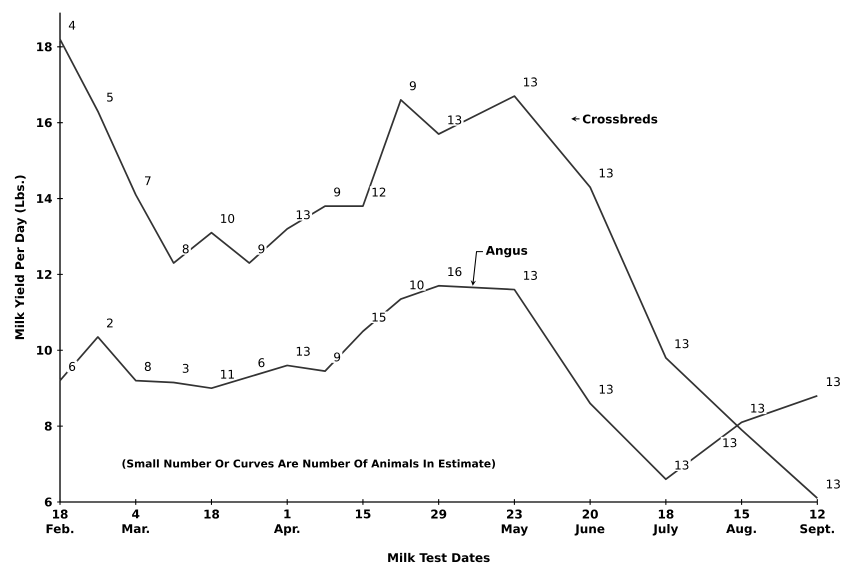  What do you see at coordinates (44, 274) in the screenshot?
I see `y-tick-label: 12` at bounding box center [44, 274].